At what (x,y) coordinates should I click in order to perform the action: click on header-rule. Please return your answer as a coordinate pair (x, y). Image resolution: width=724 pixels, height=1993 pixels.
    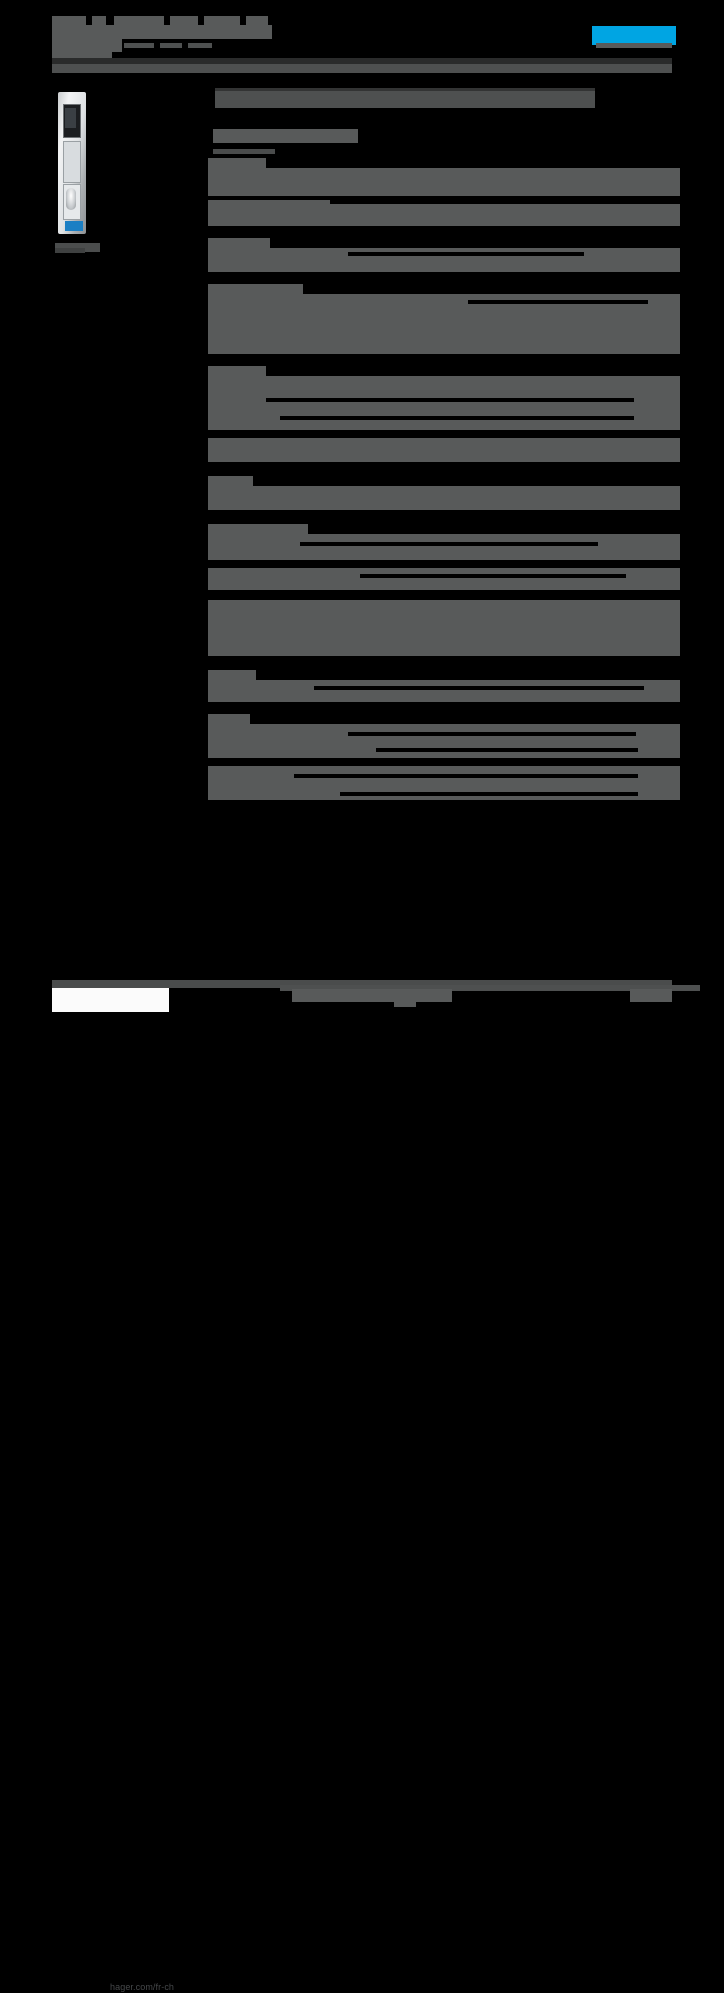
    Looking at the image, I should click on (362, 68).